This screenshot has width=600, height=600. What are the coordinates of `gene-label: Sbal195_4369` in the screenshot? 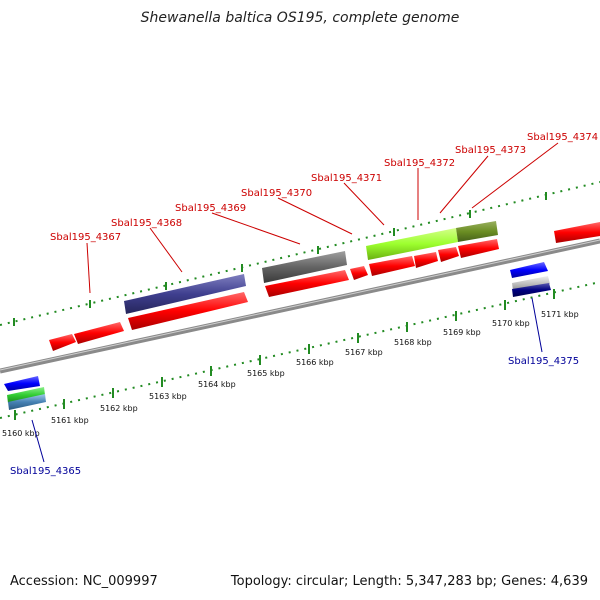 It's located at (210, 208).